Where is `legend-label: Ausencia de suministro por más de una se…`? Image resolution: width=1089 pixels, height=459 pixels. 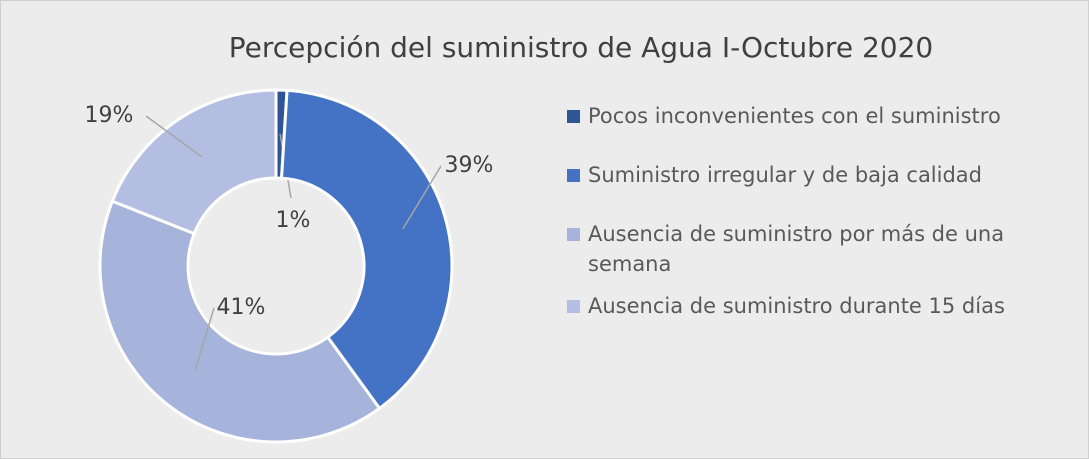 legend-label: Ausencia de suministro por más de una se… is located at coordinates (796, 249).